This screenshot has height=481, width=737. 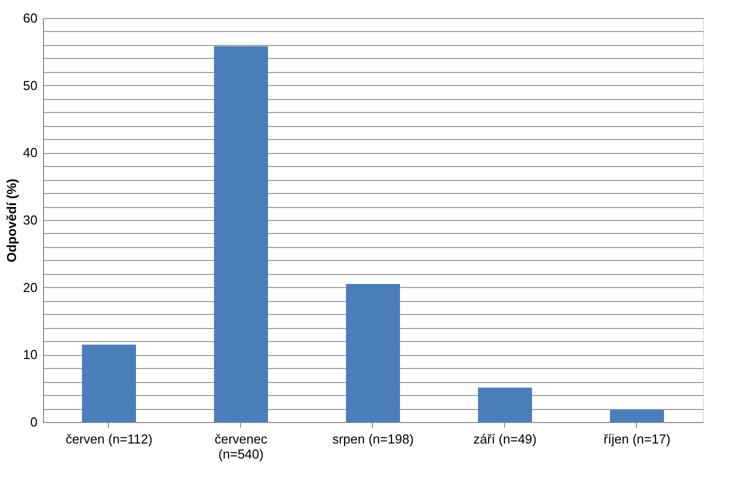 I want to click on x-tick-label: červen (n=112), so click(x=109, y=439).